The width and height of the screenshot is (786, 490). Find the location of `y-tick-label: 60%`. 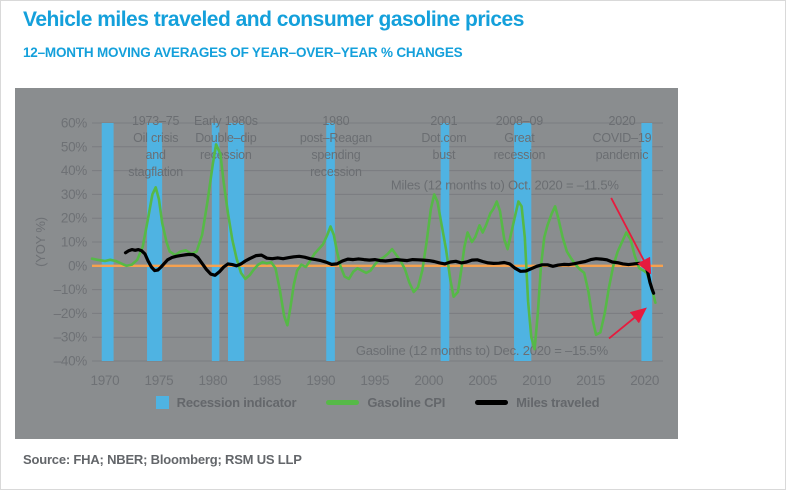

y-tick-label: 60% is located at coordinates (74, 123).